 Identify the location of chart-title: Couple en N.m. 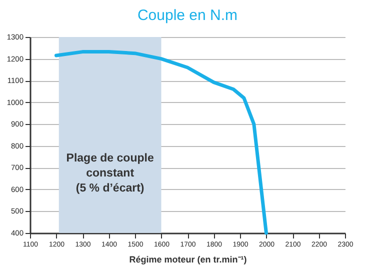
(187, 15).